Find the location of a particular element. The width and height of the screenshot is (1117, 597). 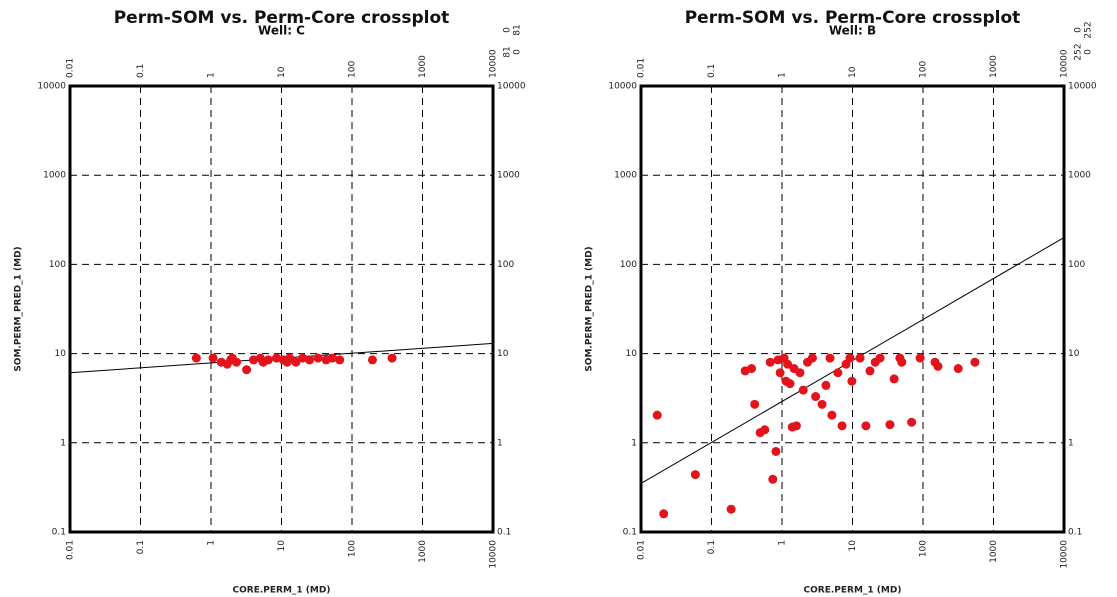

chart-subtitle: Well: B is located at coordinates (852, 31).